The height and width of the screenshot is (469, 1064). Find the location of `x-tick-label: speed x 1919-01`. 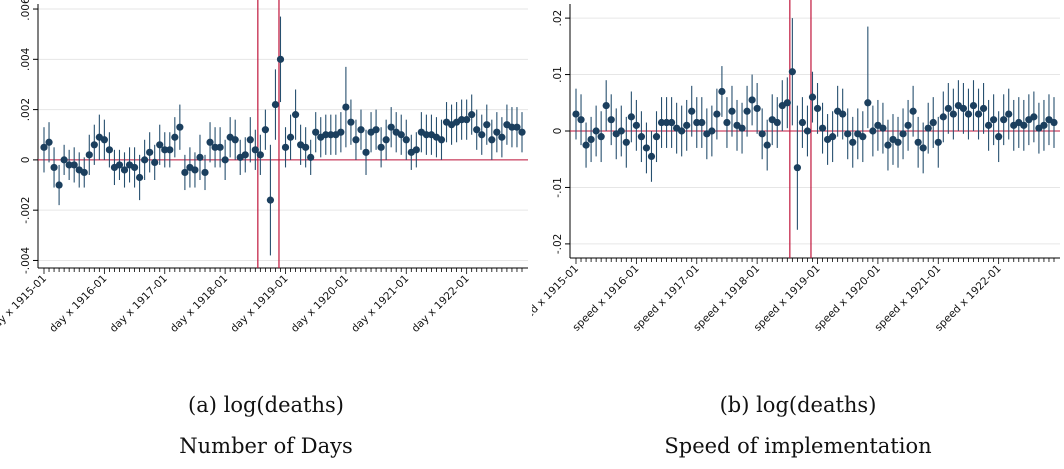

x-tick-label: speed x 1919-01 is located at coordinates (787, 298).